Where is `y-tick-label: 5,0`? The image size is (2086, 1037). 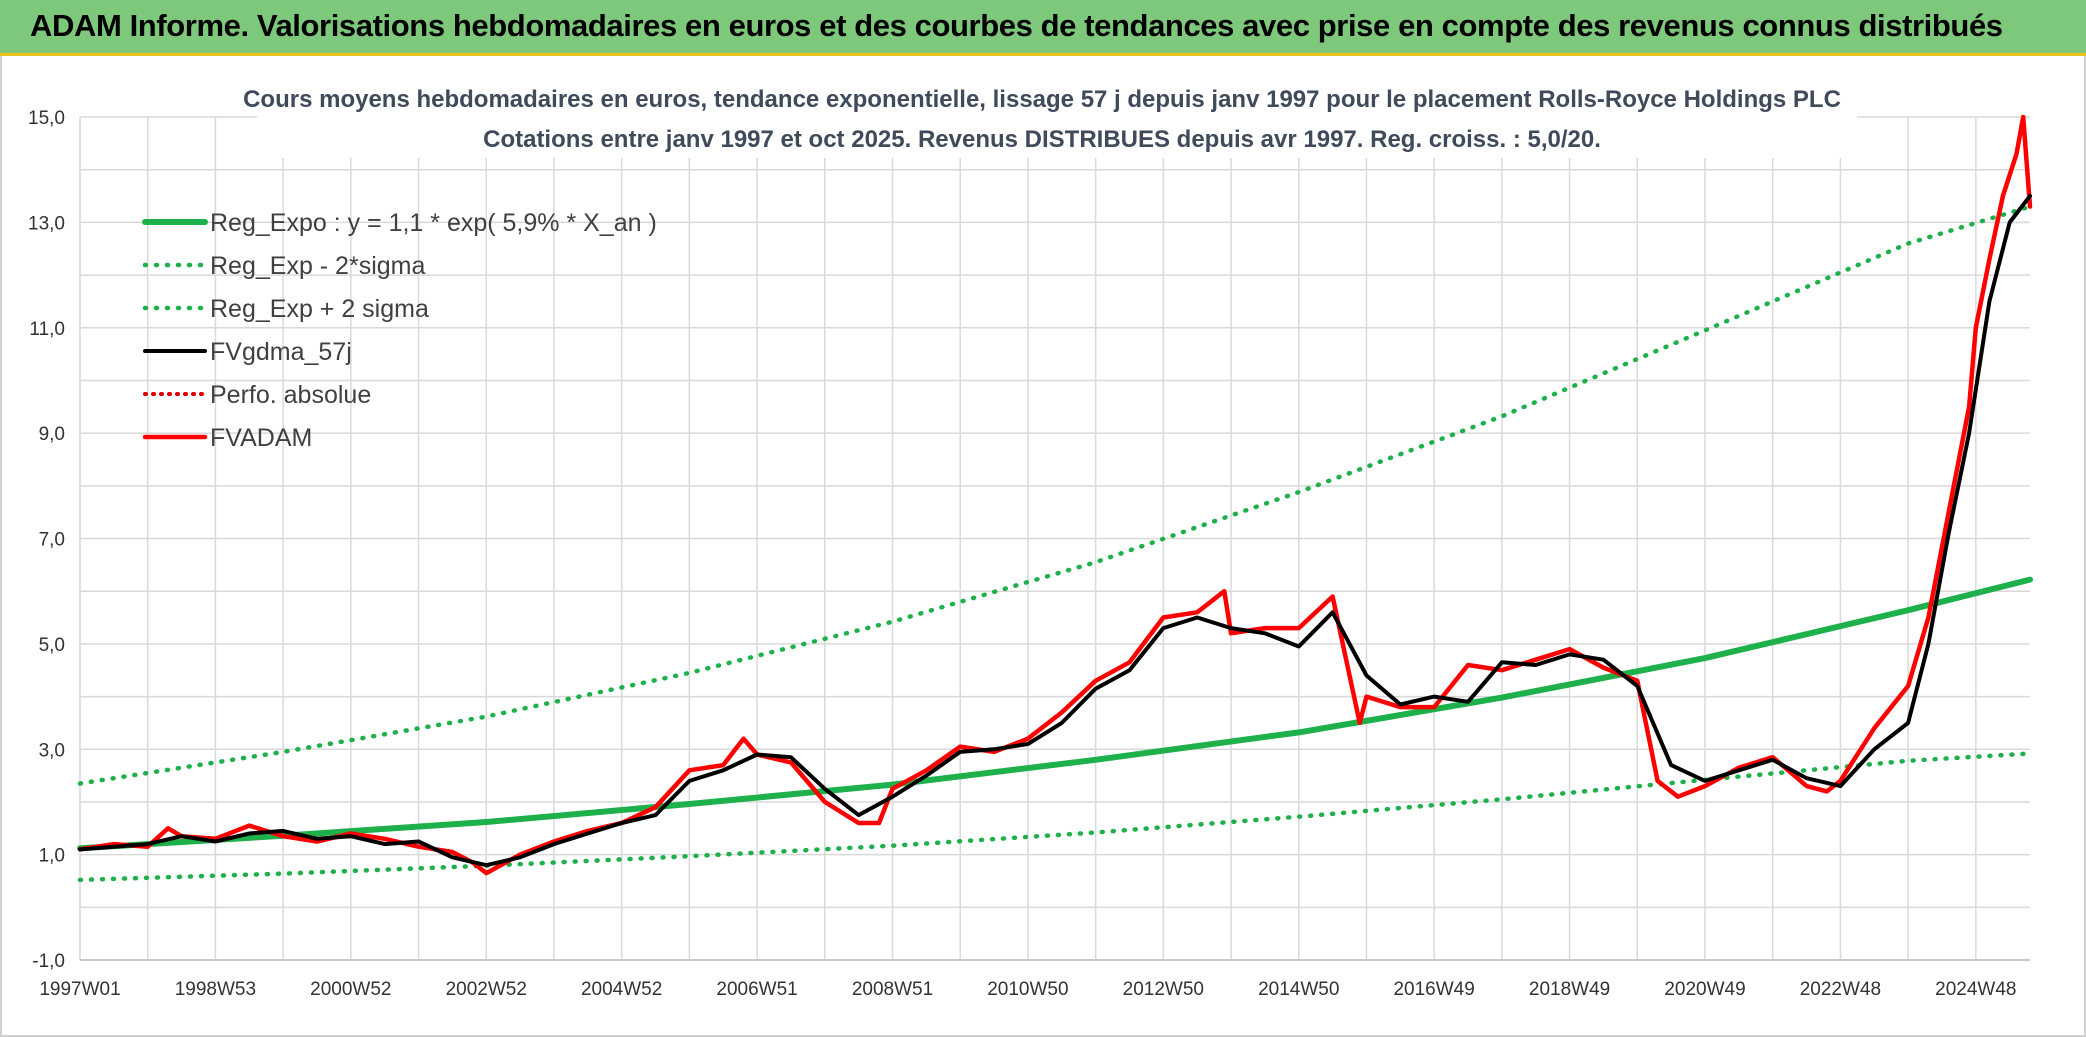 y-tick-label: 5,0 is located at coordinates (52, 645).